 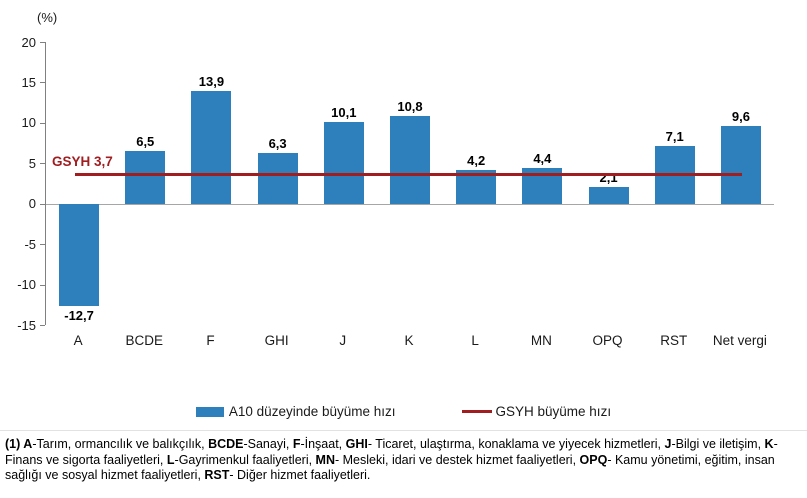 I want to click on bar-value-label: 6,3, so click(x=277, y=143).